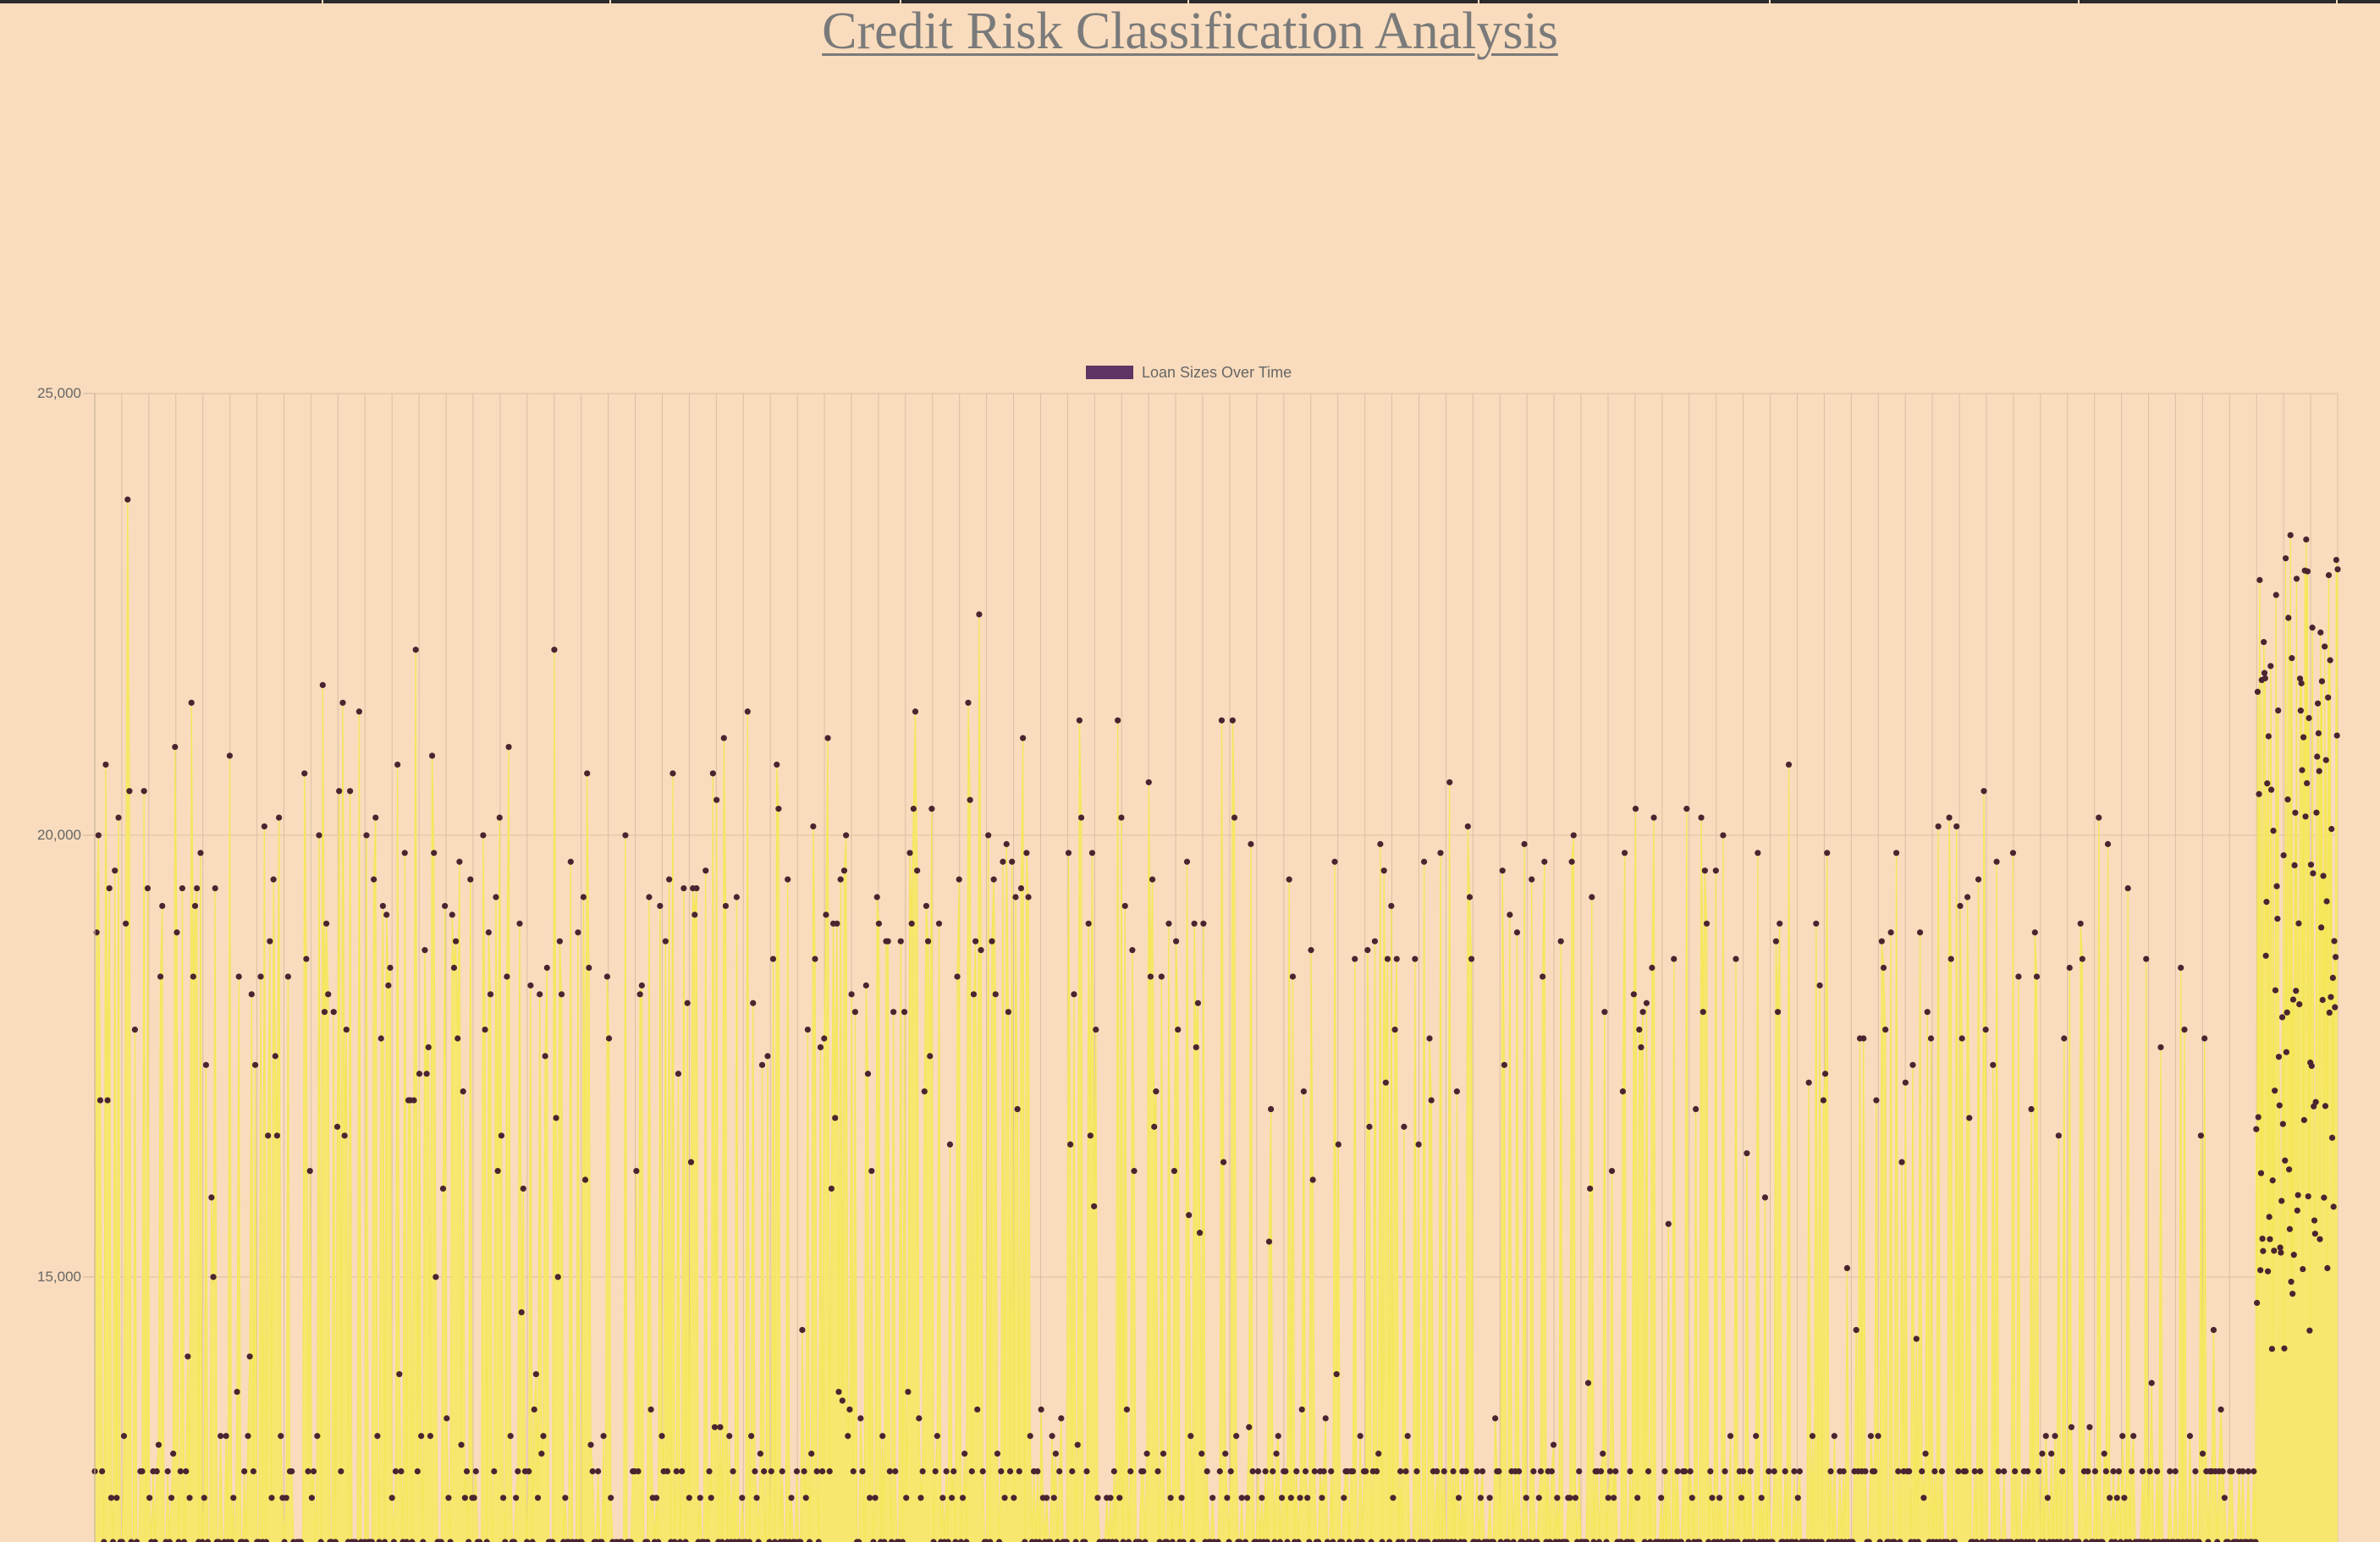 The width and height of the screenshot is (2380, 1542). I want to click on legend-label: Loan Sizes Over Time, so click(1217, 372).